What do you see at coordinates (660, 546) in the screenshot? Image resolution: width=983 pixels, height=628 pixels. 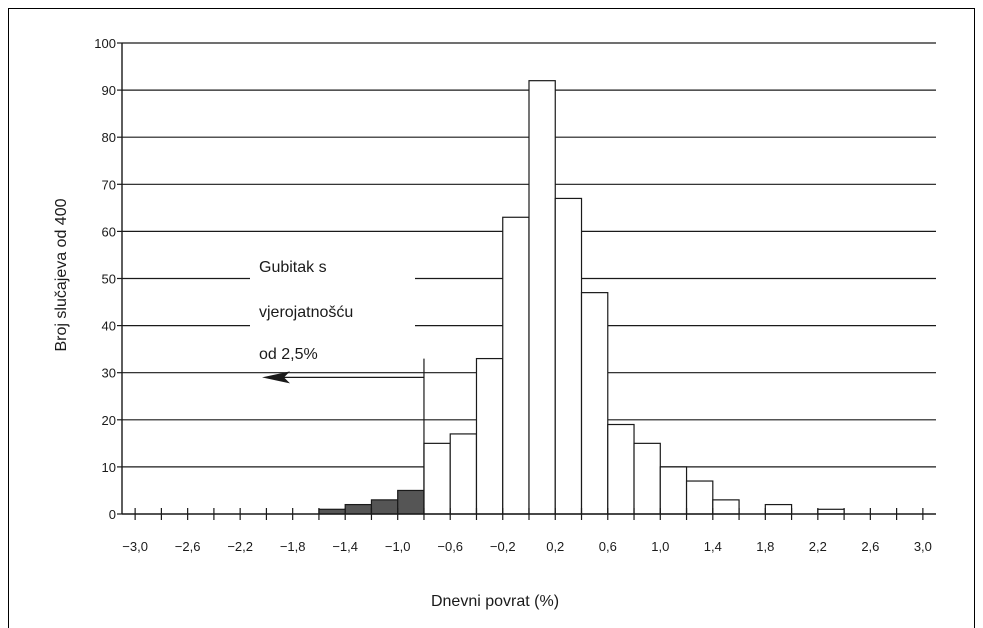 I see `x-tick-label: 1,0` at bounding box center [660, 546].